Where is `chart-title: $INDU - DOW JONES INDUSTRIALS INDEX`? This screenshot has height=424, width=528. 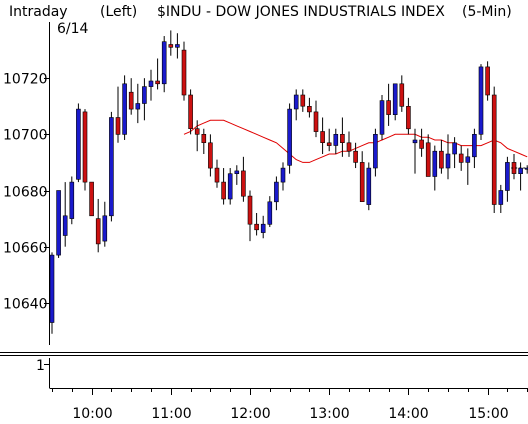 chart-title: $INDU - DOW JONES INDUSTRIALS INDEX is located at coordinates (301, 12).